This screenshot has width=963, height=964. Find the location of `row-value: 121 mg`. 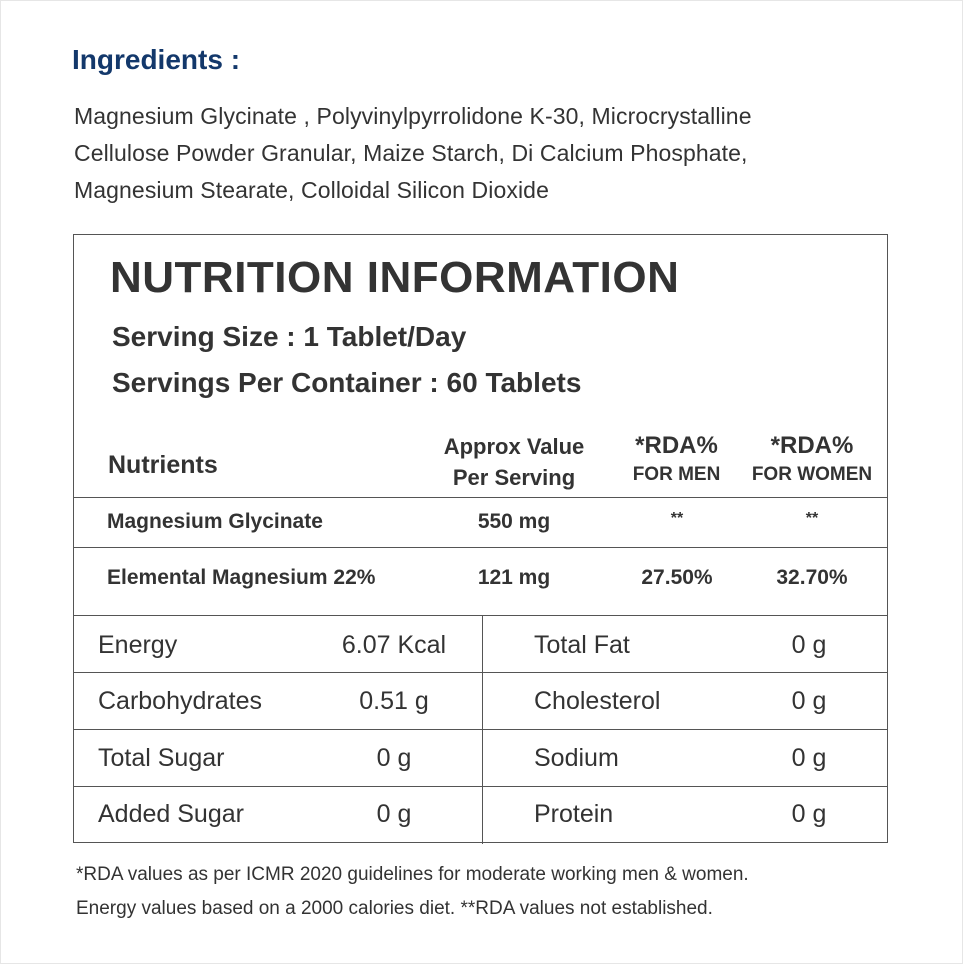

row-value: 121 mg is located at coordinates (514, 577).